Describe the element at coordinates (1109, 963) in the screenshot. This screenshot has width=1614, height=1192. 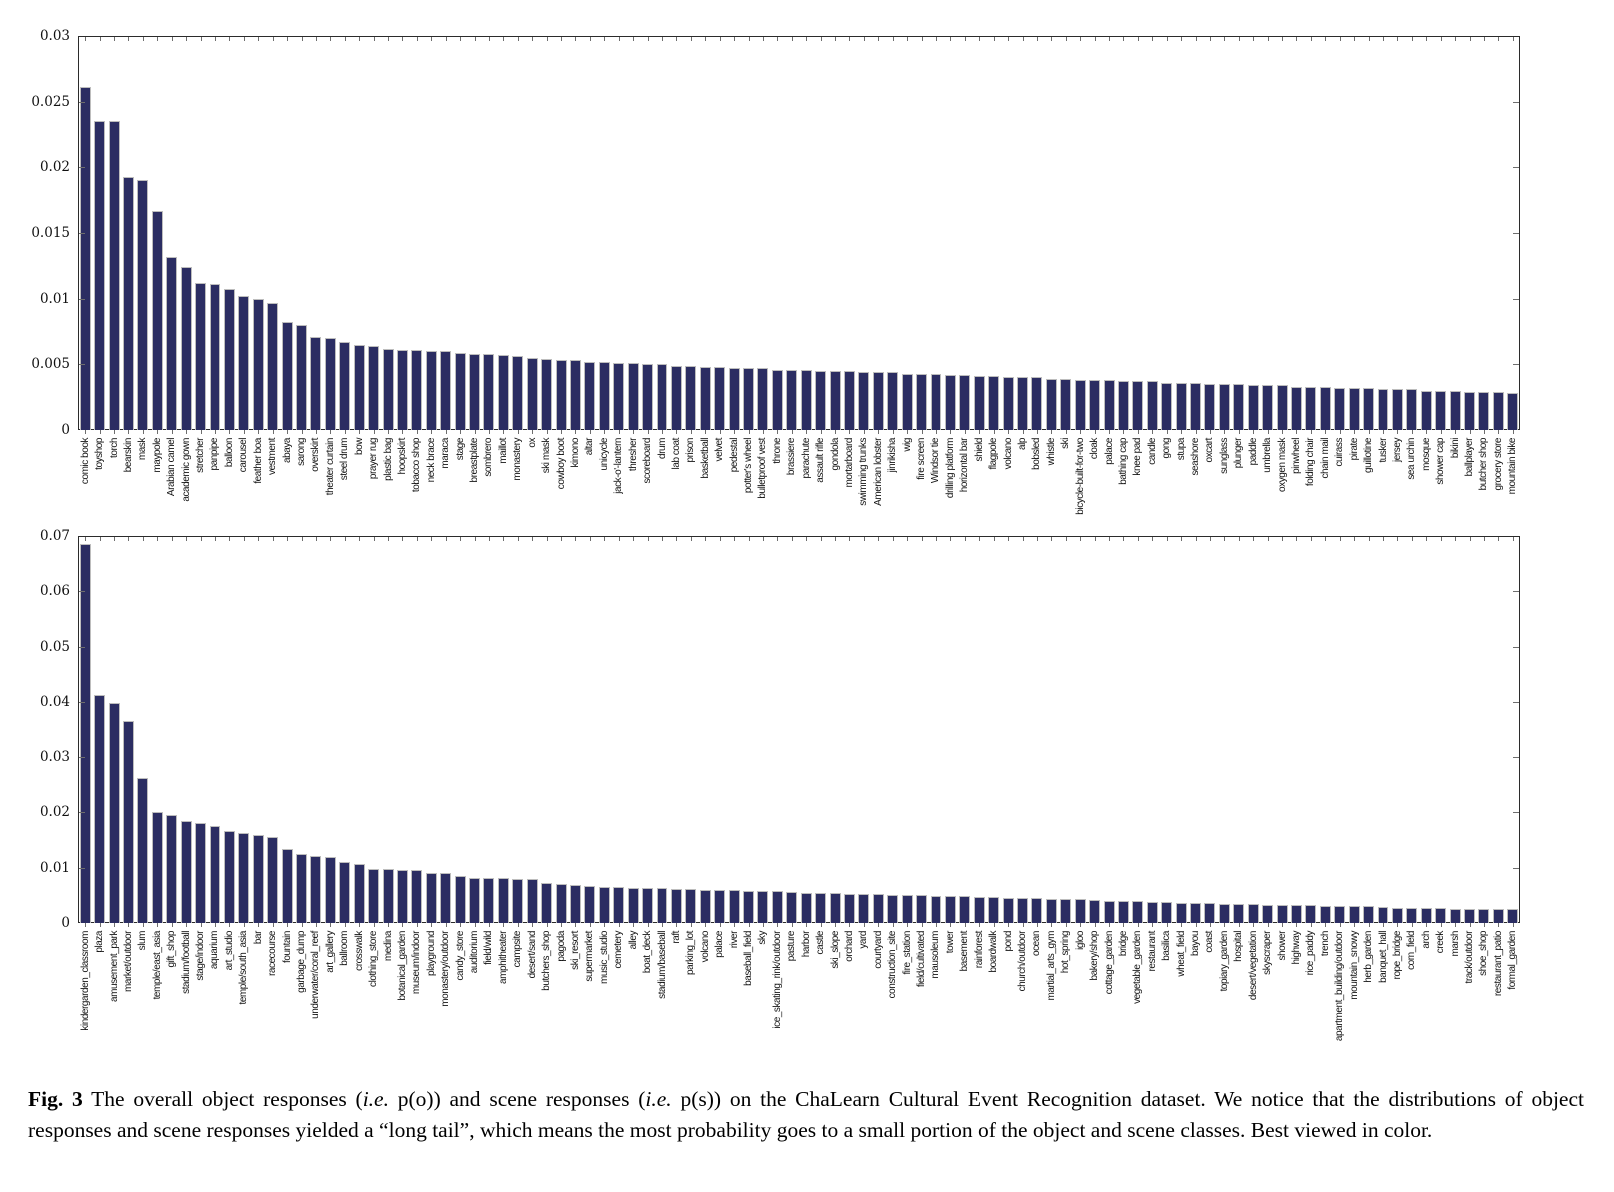
I see `x-tick-label: cottage_garden` at that location.